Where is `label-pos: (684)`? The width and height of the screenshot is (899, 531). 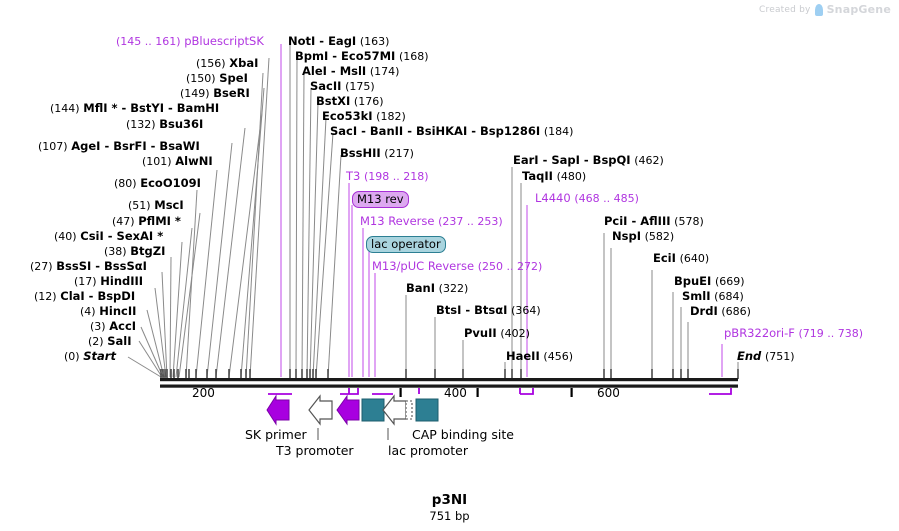
label-pos: (684) is located at coordinates (729, 296).